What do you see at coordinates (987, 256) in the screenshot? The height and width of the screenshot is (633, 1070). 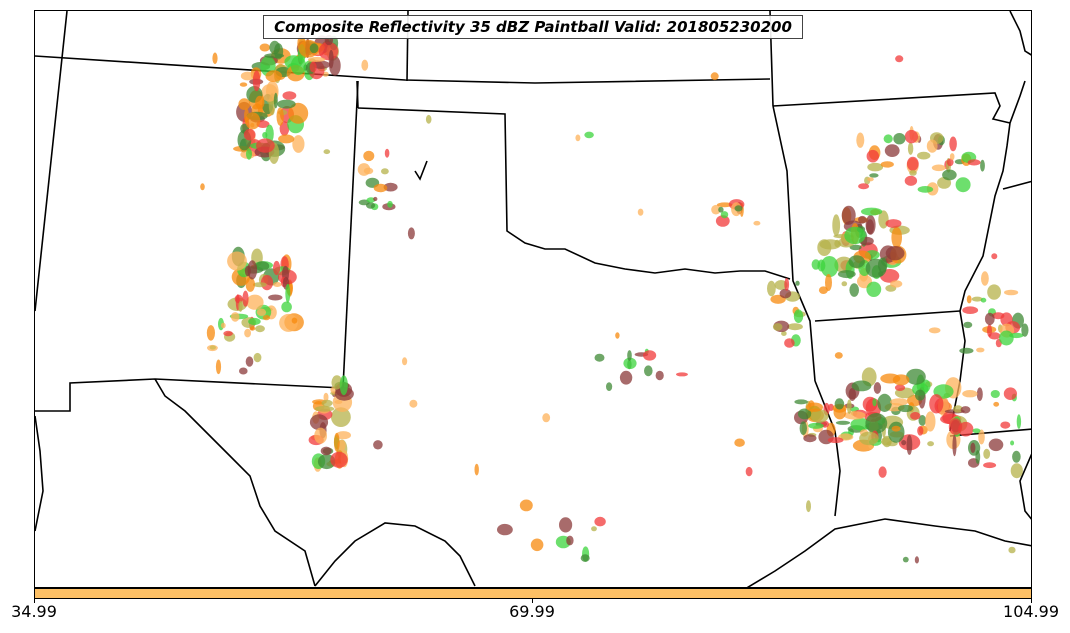 I see `mississippi-river` at bounding box center [987, 256].